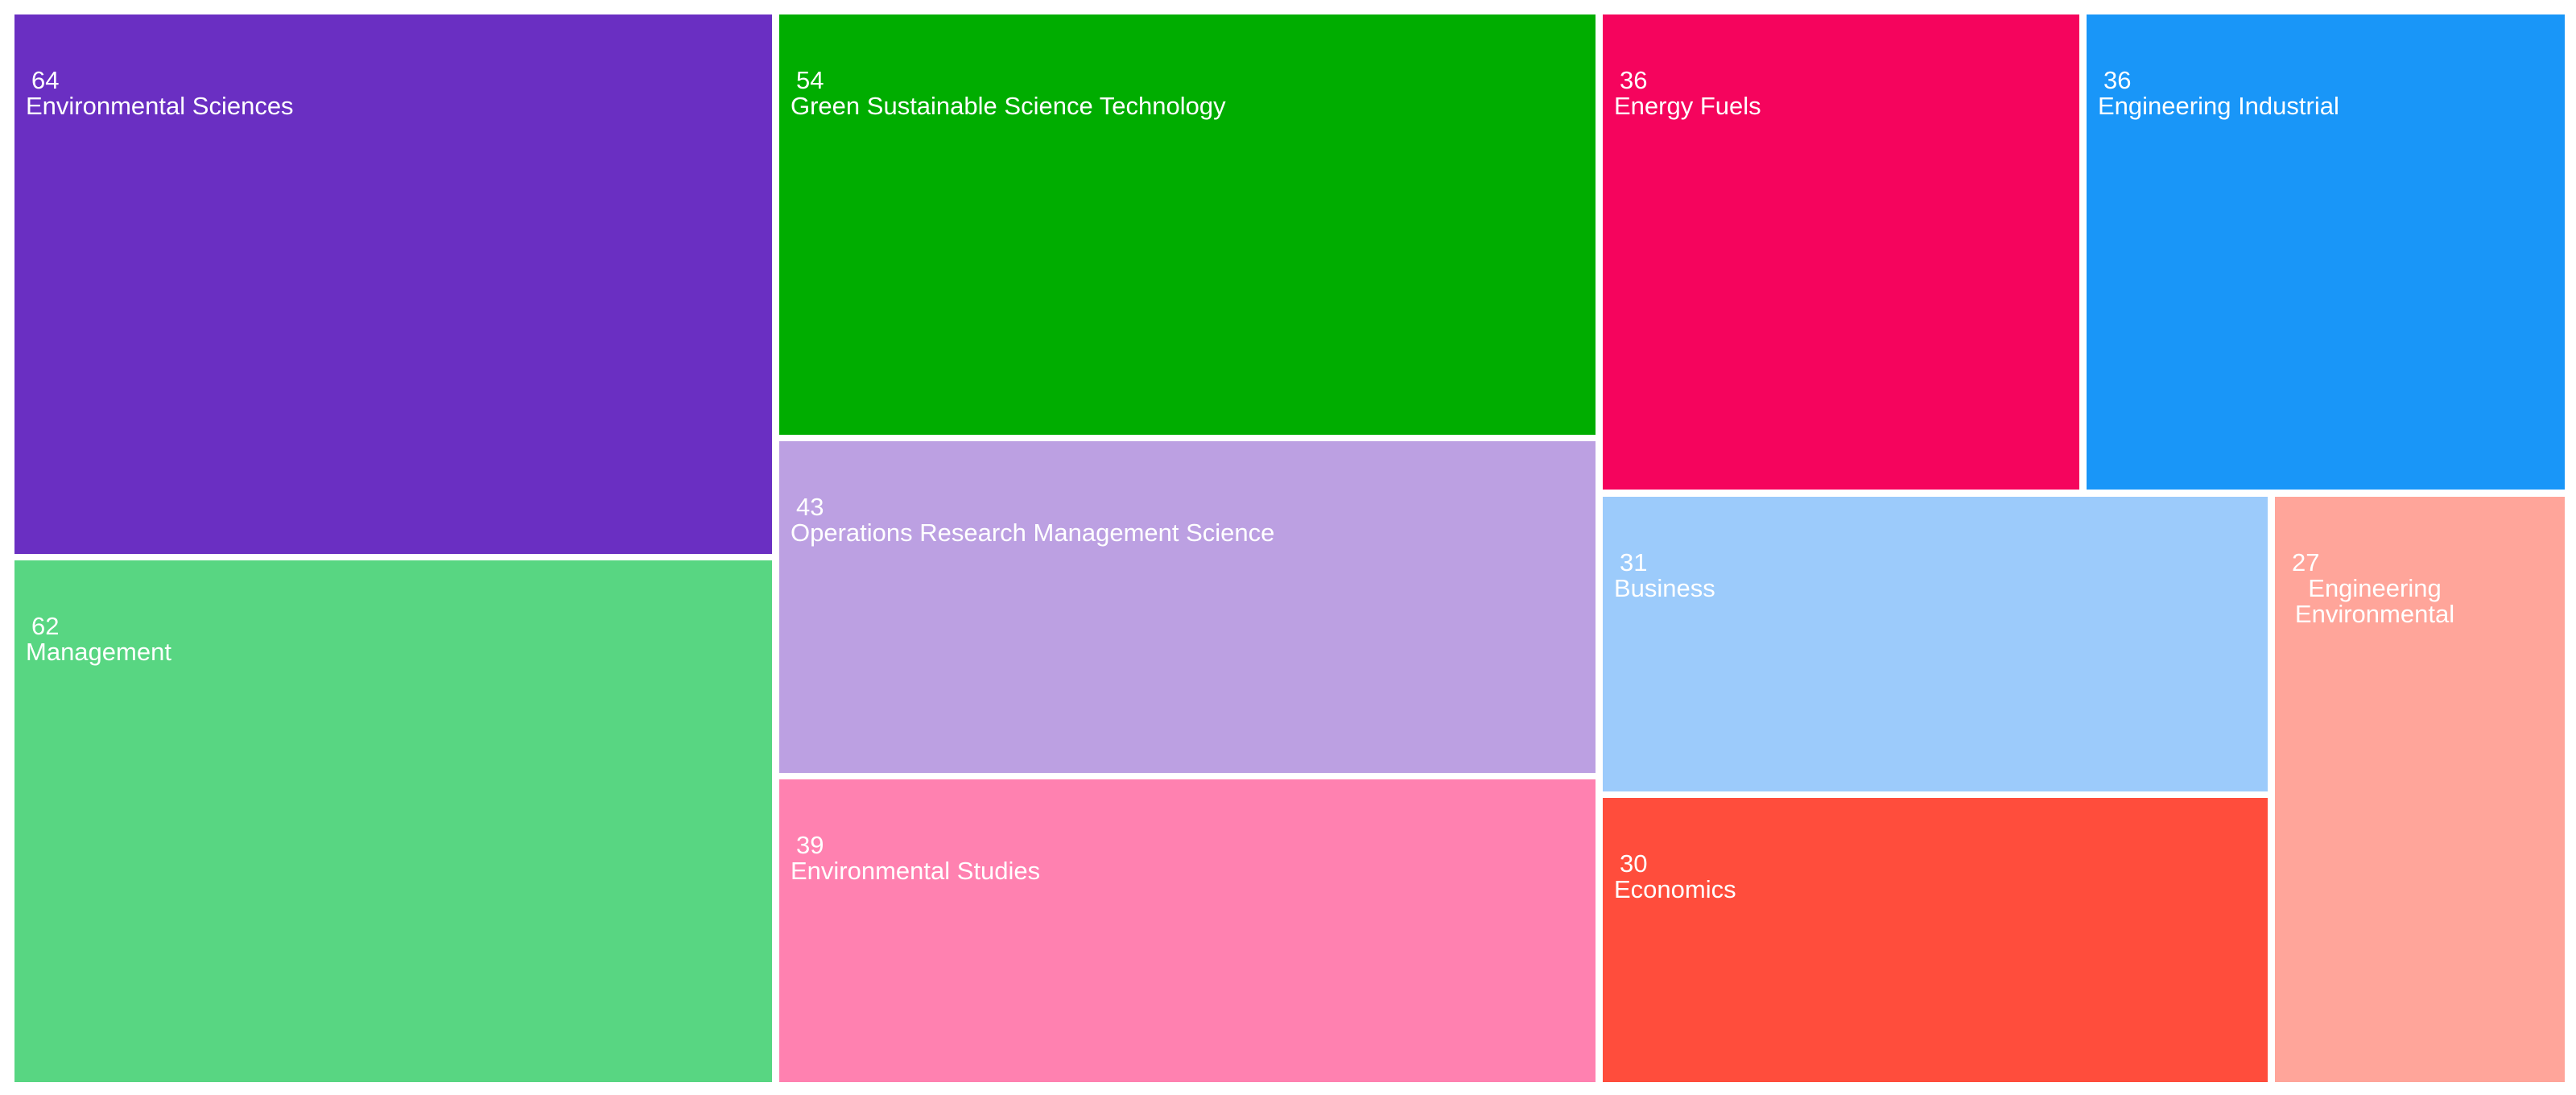  I want to click on tile-text: 36 Energy Fuels, so click(1688, 93).